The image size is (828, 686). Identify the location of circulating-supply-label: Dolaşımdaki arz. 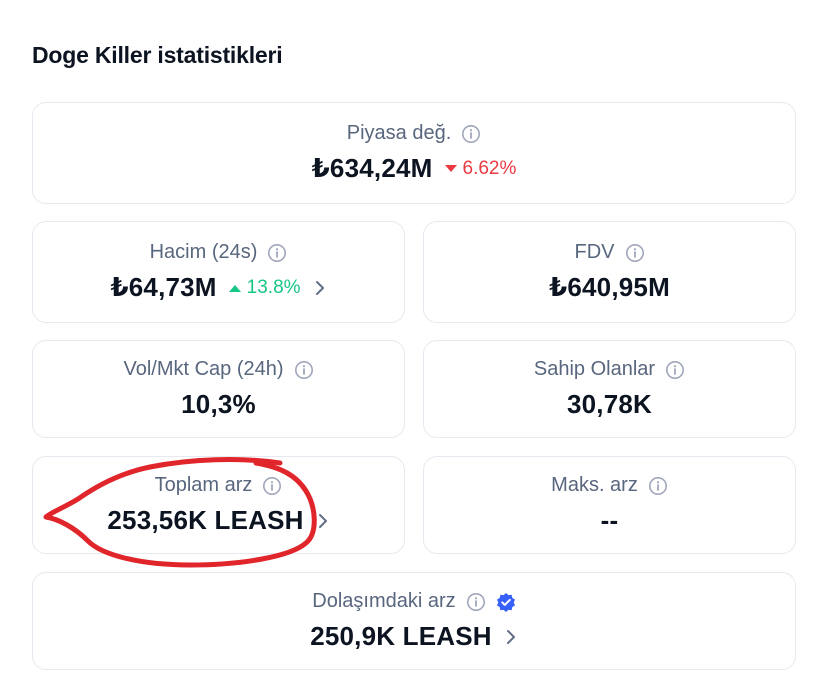
(384, 601).